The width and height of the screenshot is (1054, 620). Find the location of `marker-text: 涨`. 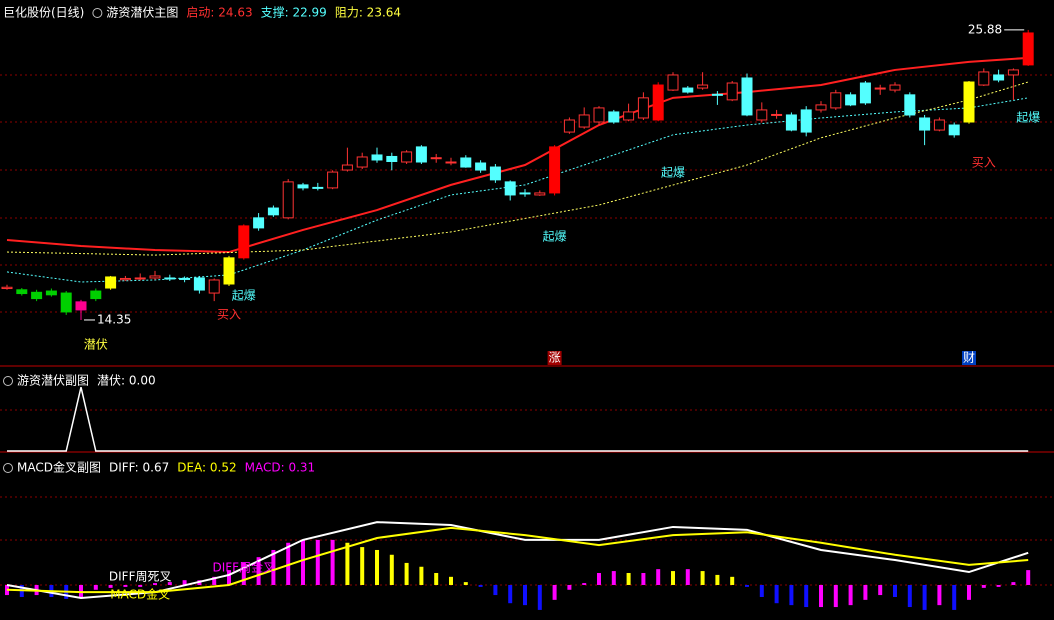

marker-text: 涨 is located at coordinates (555, 357).